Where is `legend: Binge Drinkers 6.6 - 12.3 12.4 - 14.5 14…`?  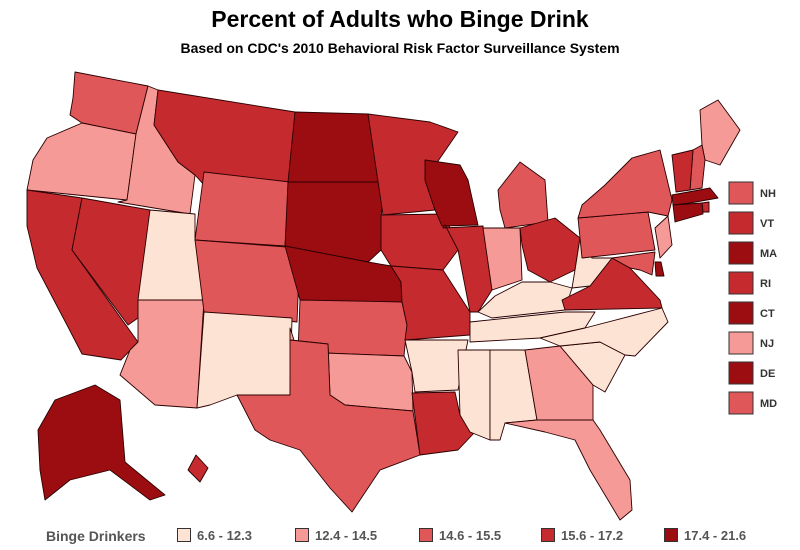
legend: Binge Drinkers 6.6 - 12.3 12.4 - 14.5 14… is located at coordinates (400, 536).